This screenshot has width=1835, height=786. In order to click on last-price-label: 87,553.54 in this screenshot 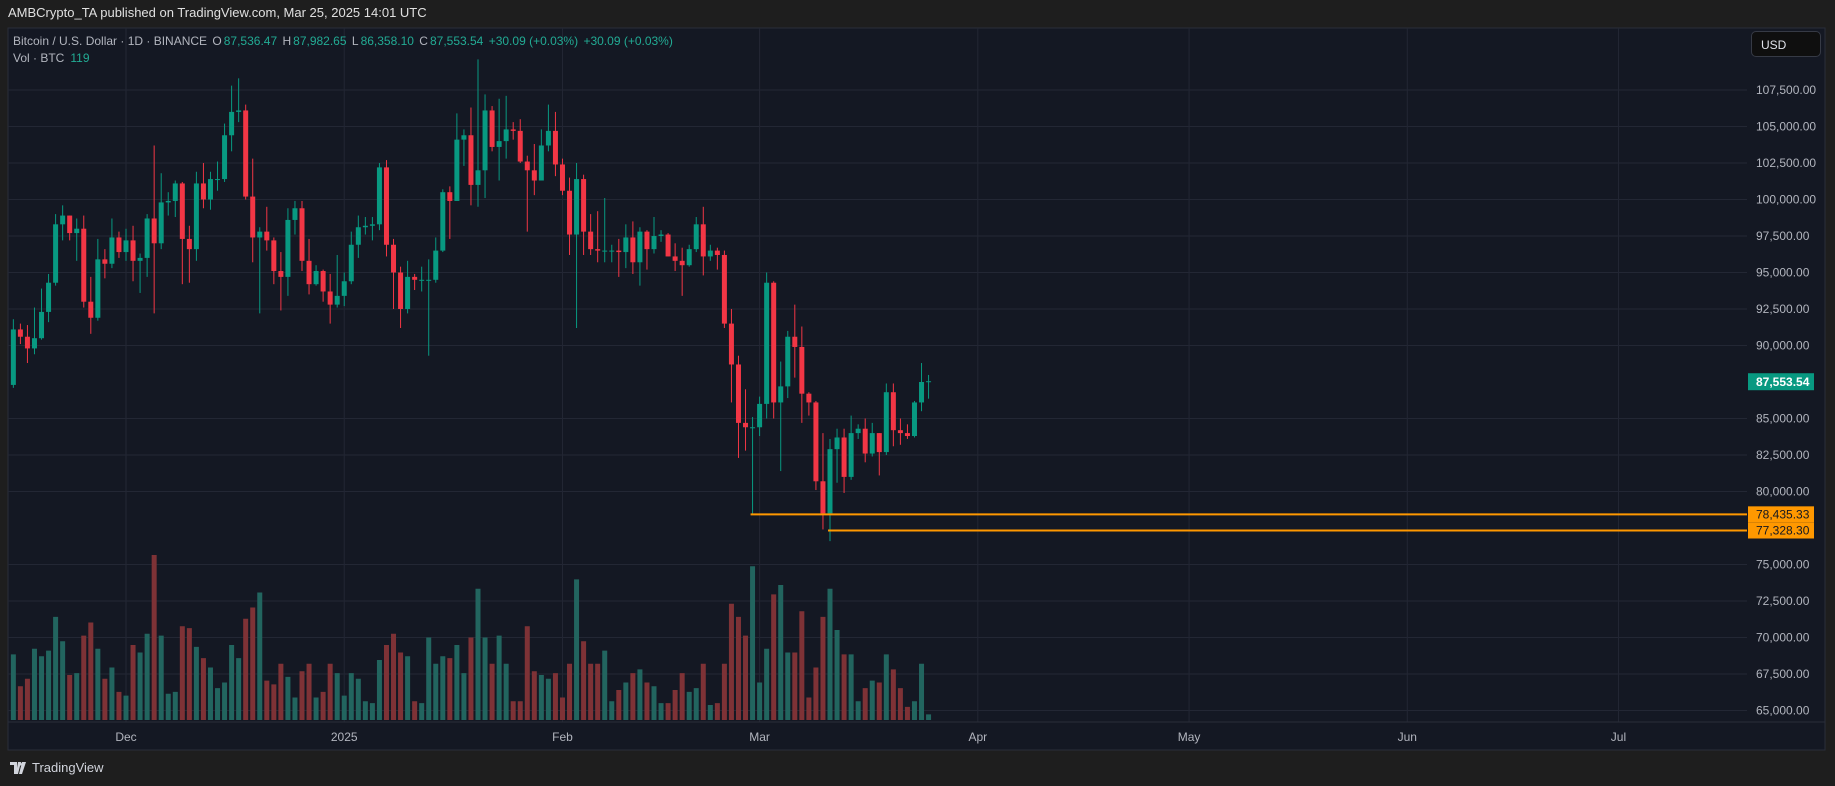, I will do `click(1783, 382)`.